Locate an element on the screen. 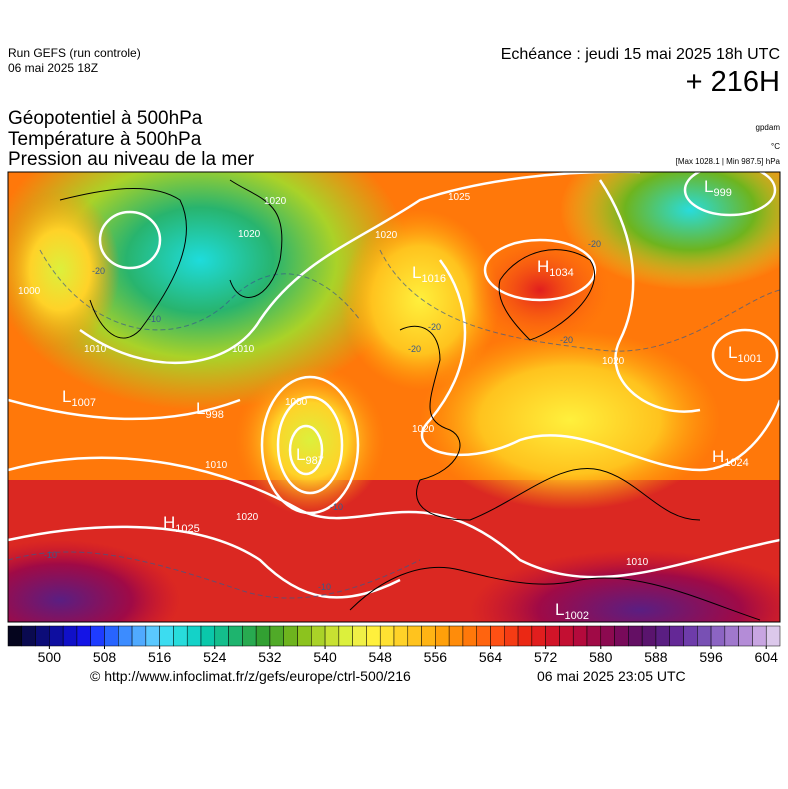 This screenshot has width=788, height=789. colorbar-tick-label: 516 is located at coordinates (160, 657).